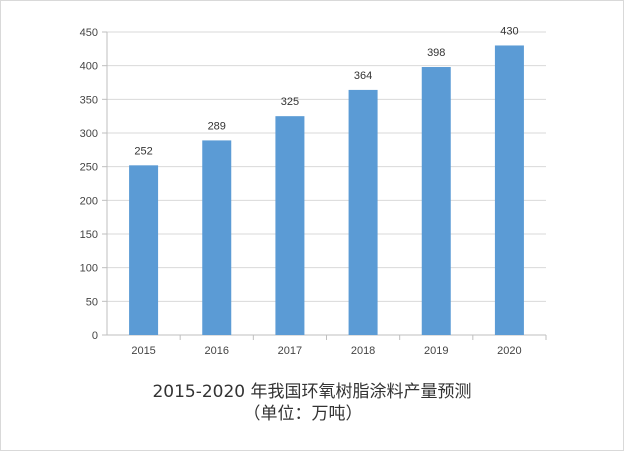  Describe the element at coordinates (92, 302) in the screenshot. I see `y-tick-label: 50` at that location.